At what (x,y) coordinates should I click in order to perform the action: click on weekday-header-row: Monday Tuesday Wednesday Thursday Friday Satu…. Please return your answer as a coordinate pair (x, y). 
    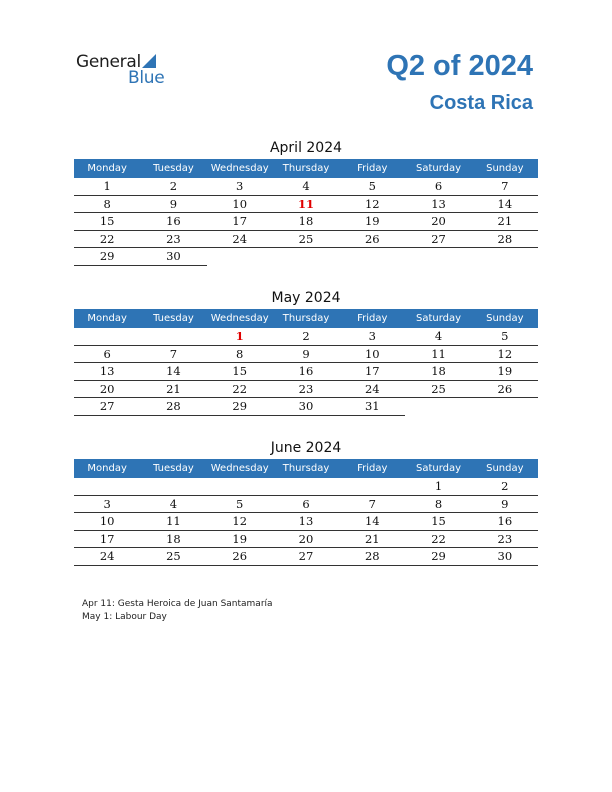
    Looking at the image, I should click on (306, 468).